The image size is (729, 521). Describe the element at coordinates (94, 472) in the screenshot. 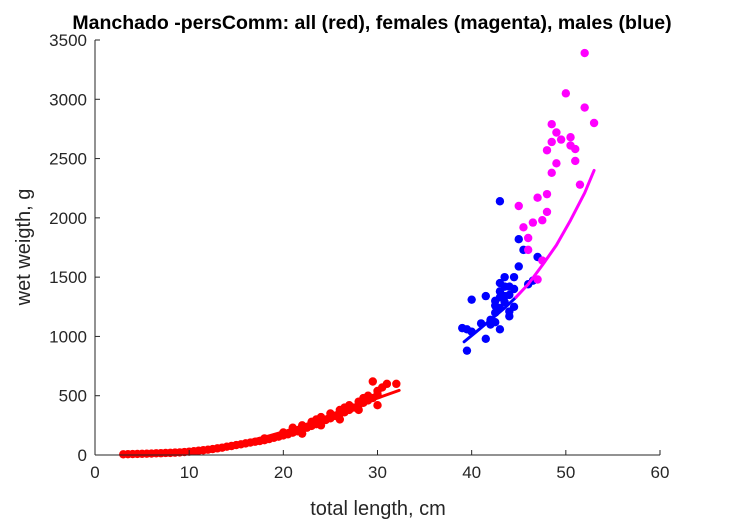

I see `x-tick-label: 0` at that location.